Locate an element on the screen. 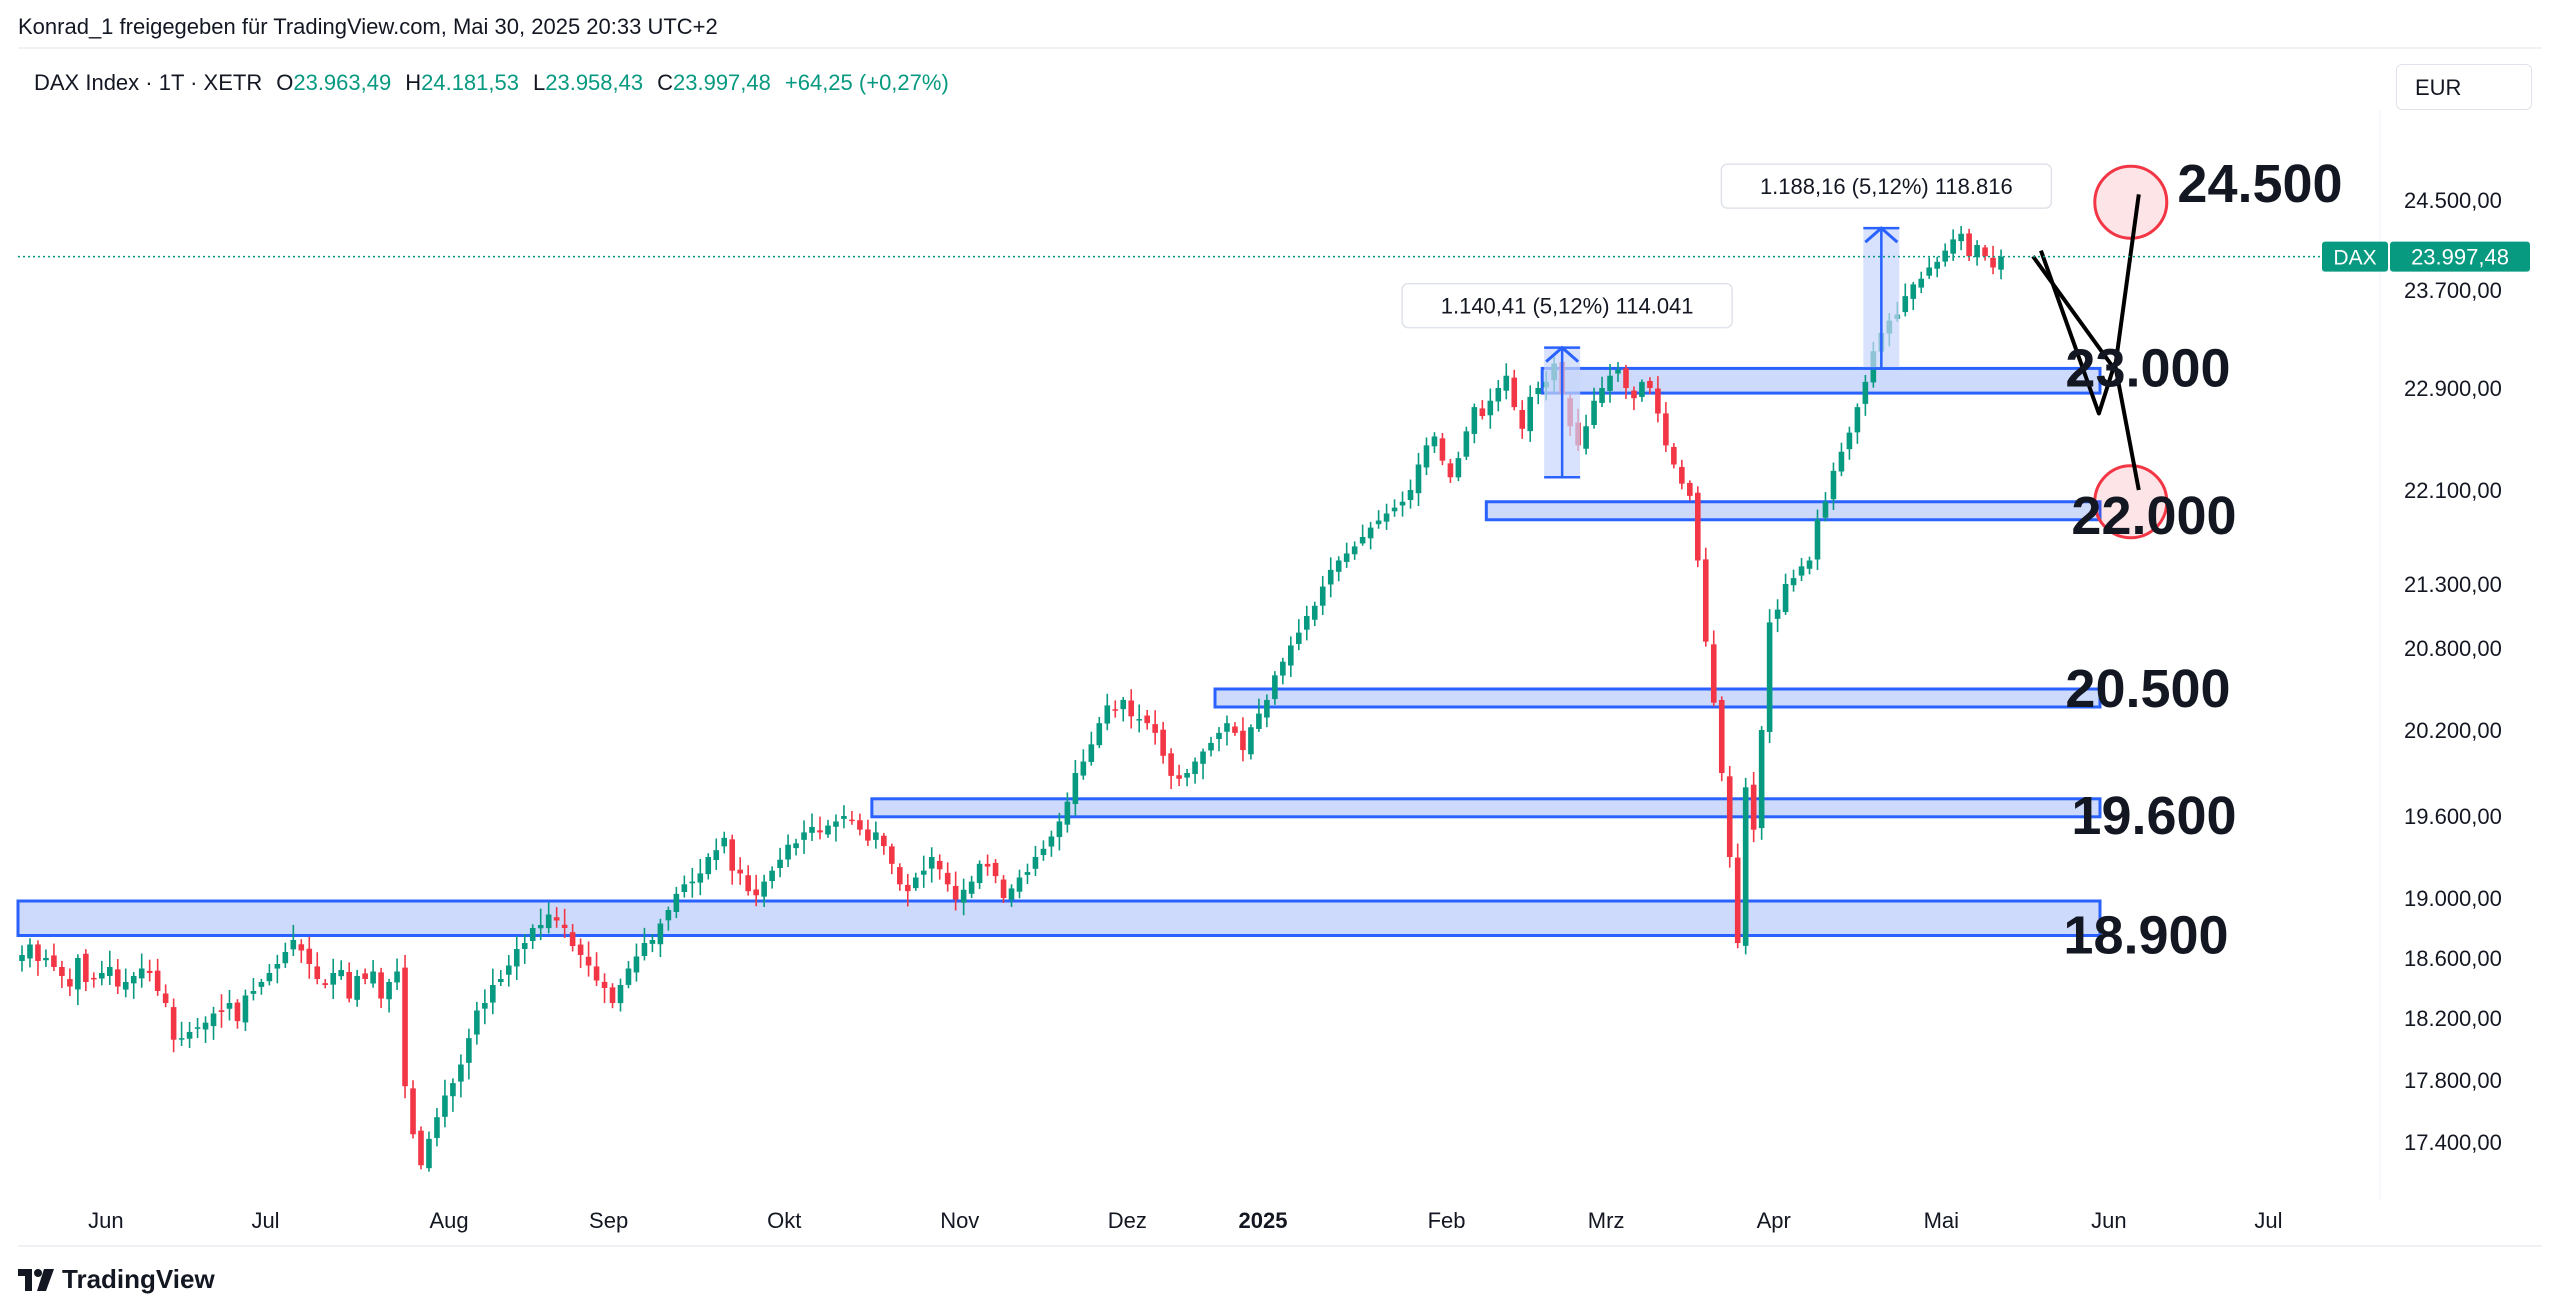  high-label: H is located at coordinates (413, 82).